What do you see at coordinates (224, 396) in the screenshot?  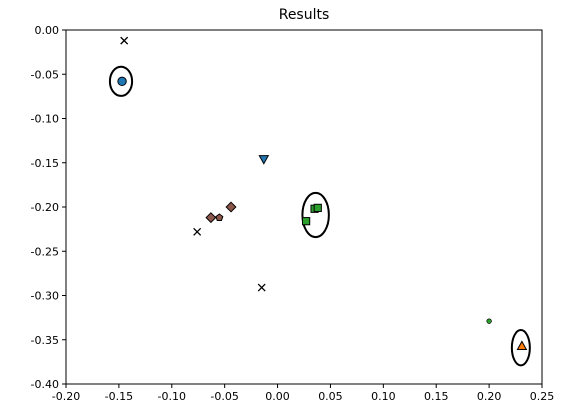 I see `x-tick-label: -0.05` at bounding box center [224, 396].